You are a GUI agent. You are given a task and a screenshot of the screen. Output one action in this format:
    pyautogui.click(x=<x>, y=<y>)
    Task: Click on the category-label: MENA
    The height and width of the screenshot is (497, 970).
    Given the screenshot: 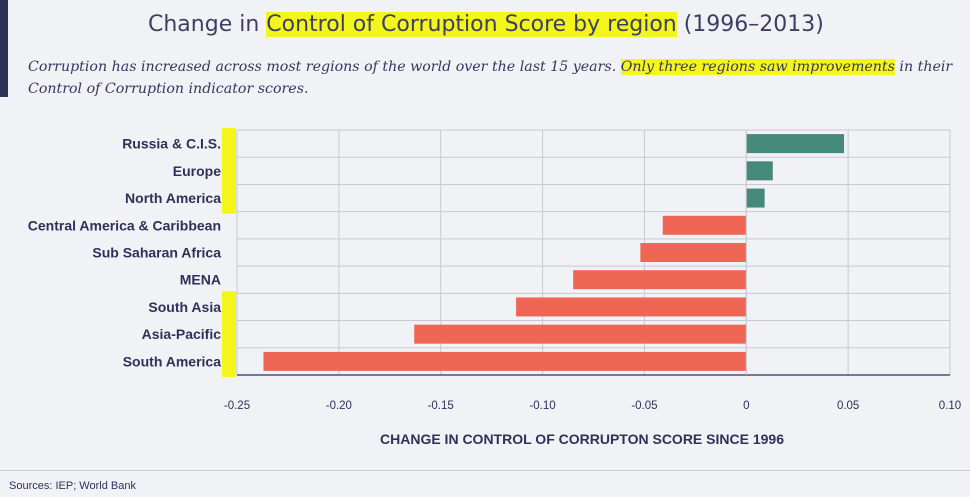 What is the action you would take?
    pyautogui.click(x=200, y=280)
    